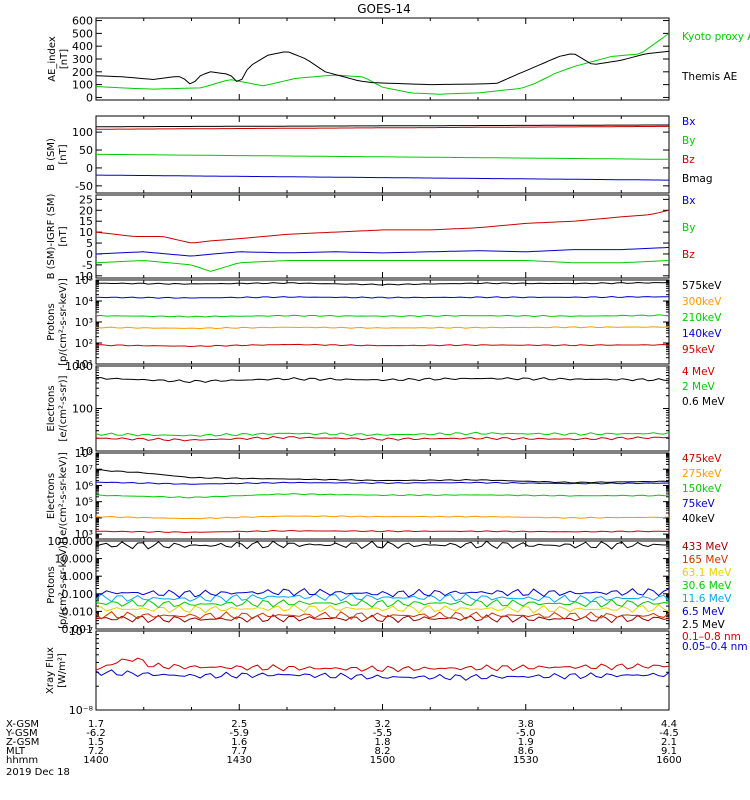 The height and width of the screenshot is (800, 750). What do you see at coordinates (78, 594) in the screenshot?
I see `y-tick-label: 0.100` at bounding box center [78, 594].